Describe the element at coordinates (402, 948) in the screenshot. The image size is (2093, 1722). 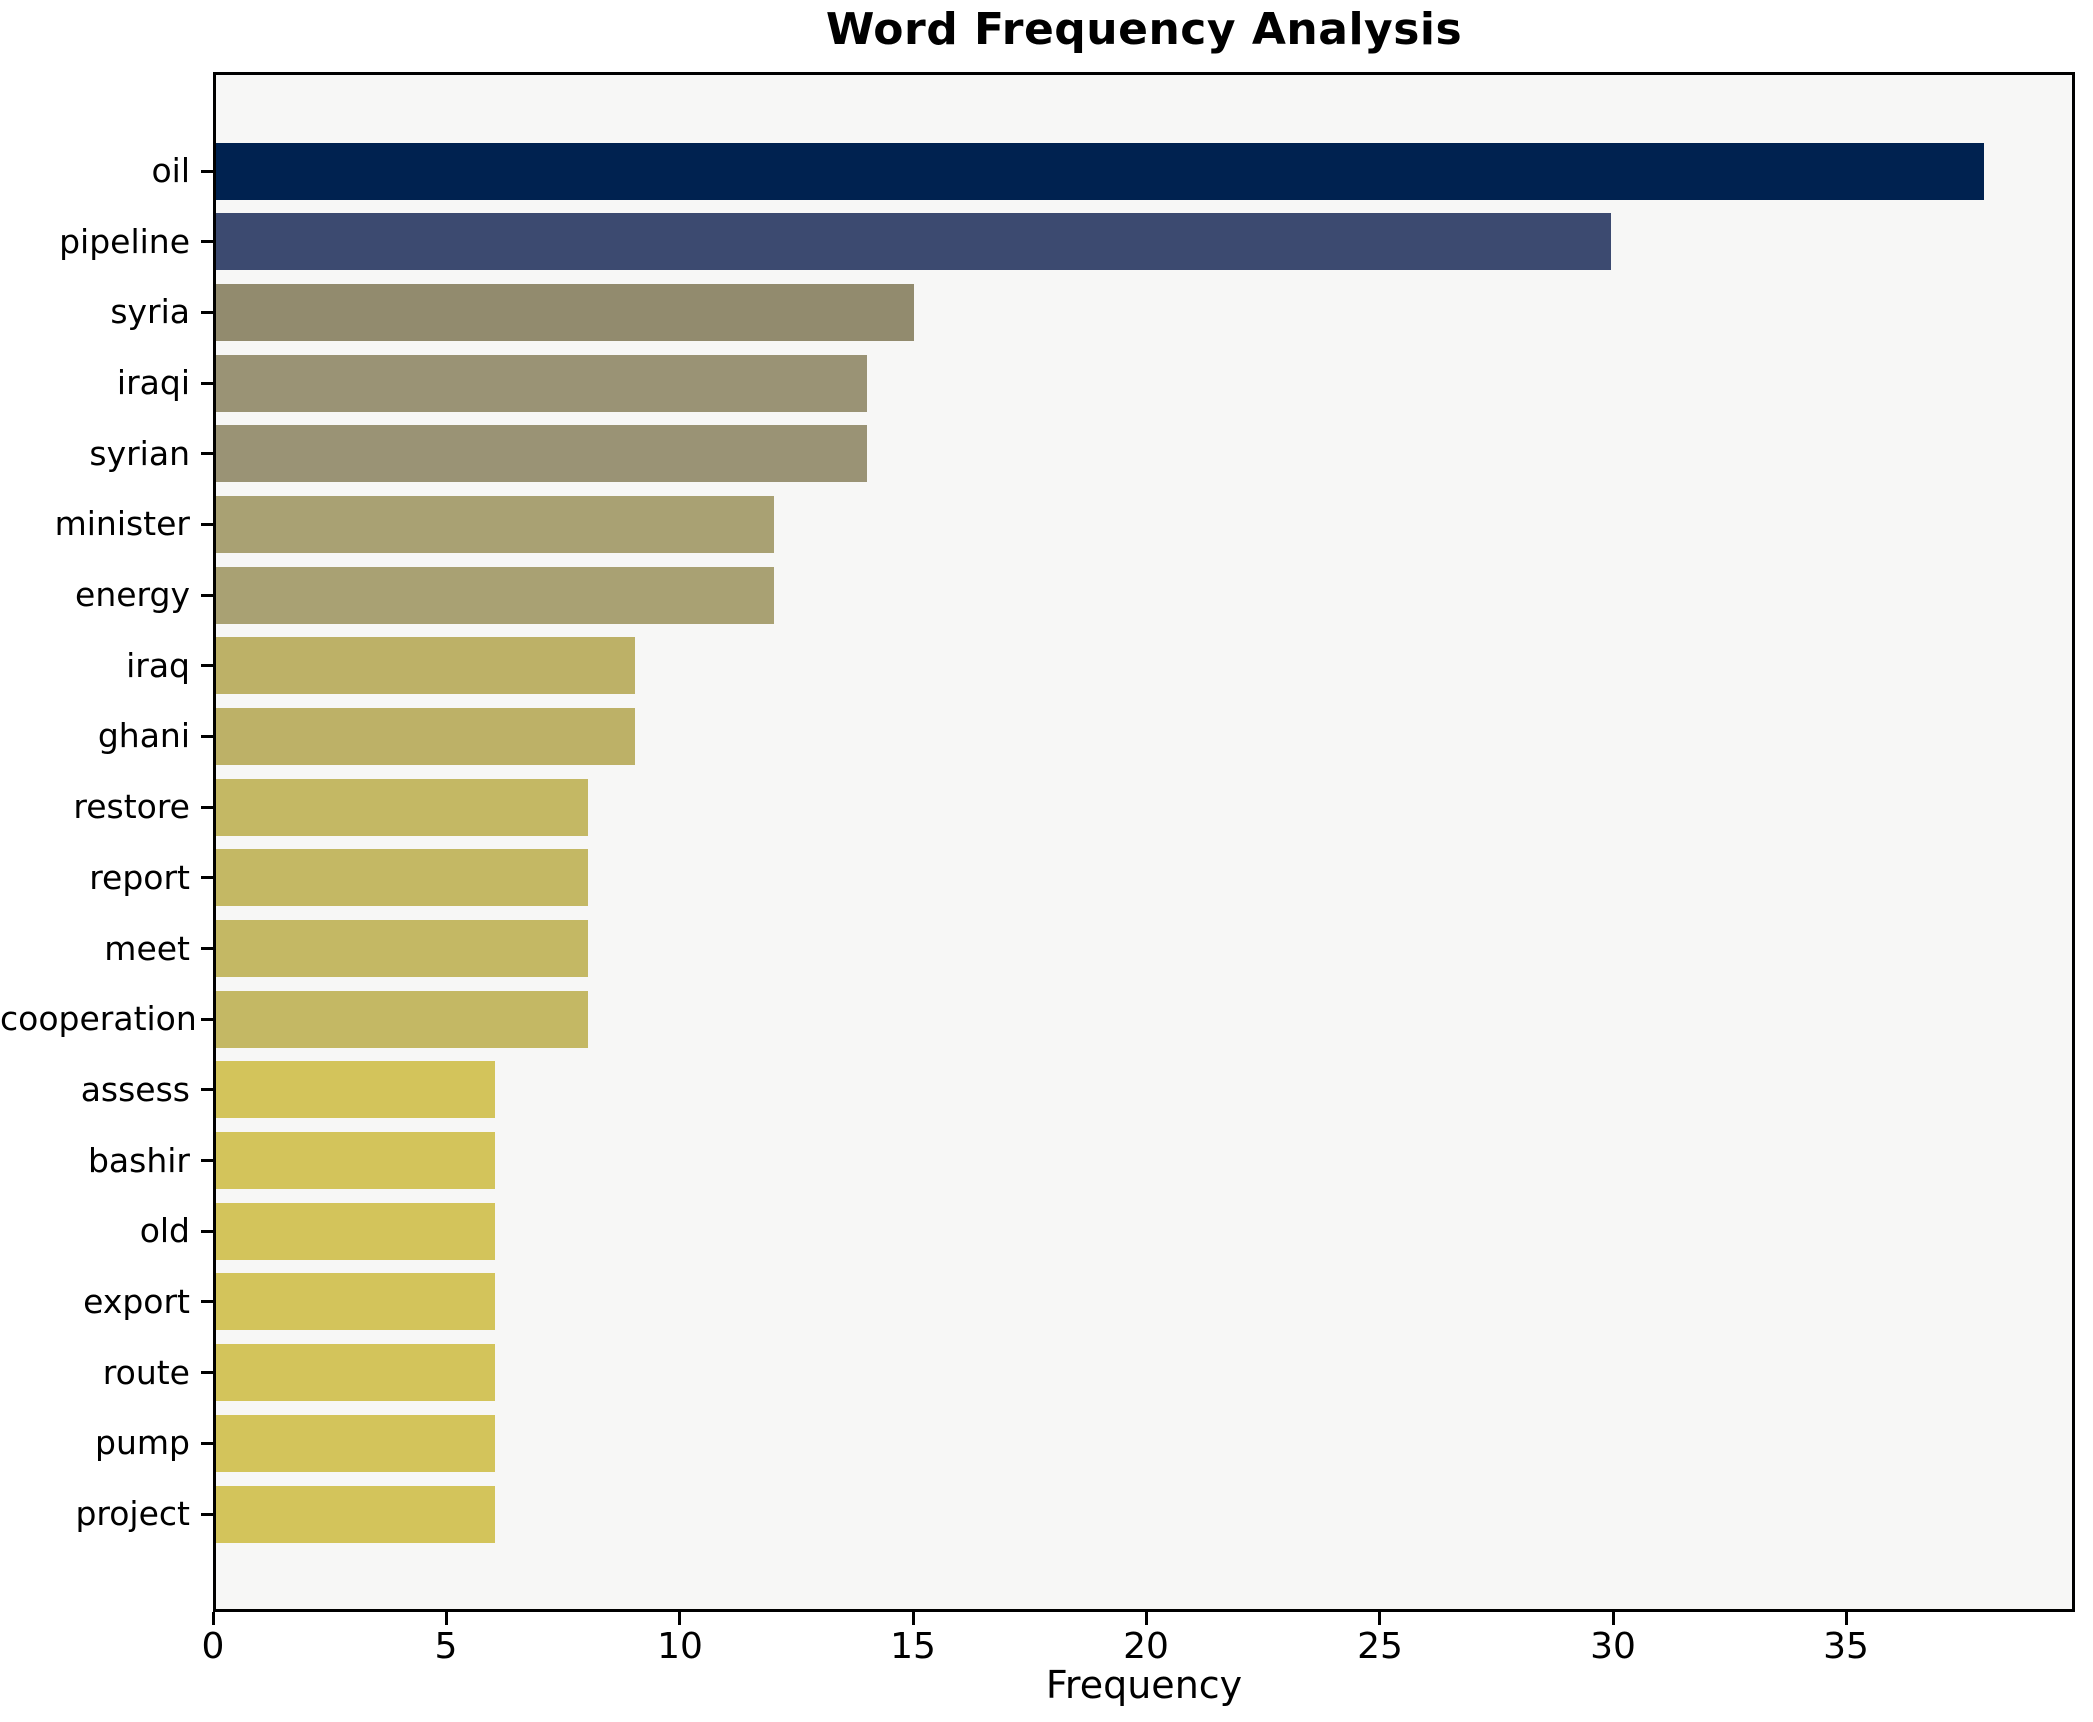
I see `bar-meet` at that location.